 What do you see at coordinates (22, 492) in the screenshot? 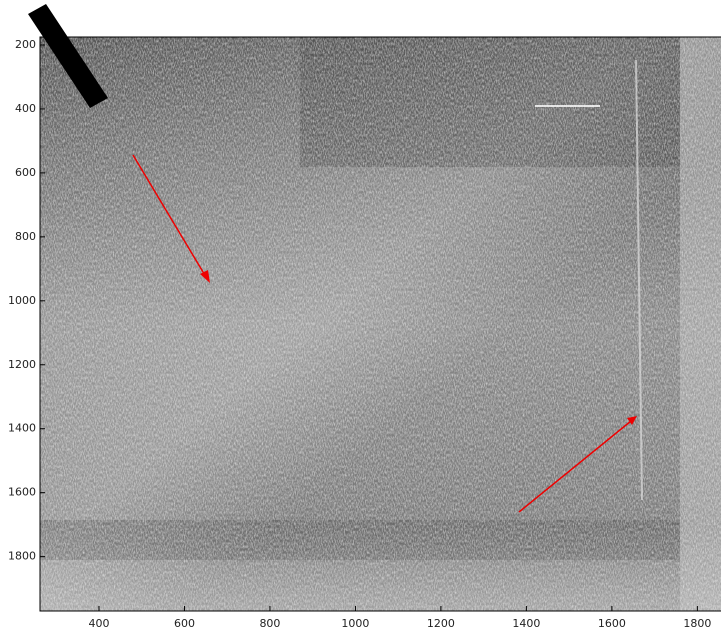
I see `y-tick-label: 1600` at bounding box center [22, 492].